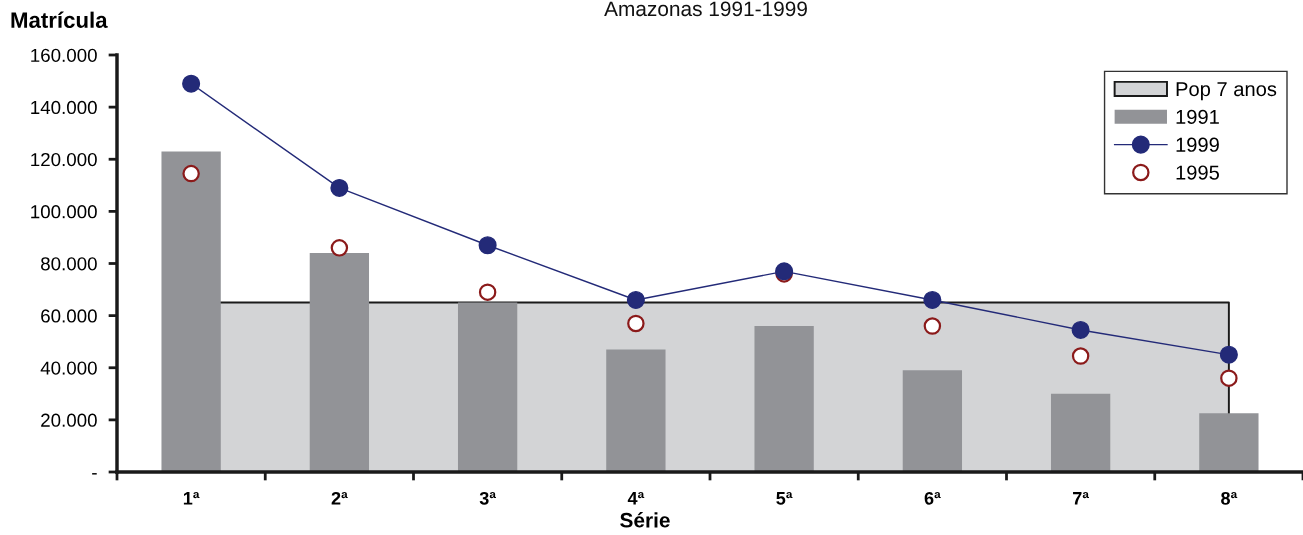 This screenshot has height=535, width=1303. Describe the element at coordinates (94, 474) in the screenshot. I see `y-tick-label: -` at that location.